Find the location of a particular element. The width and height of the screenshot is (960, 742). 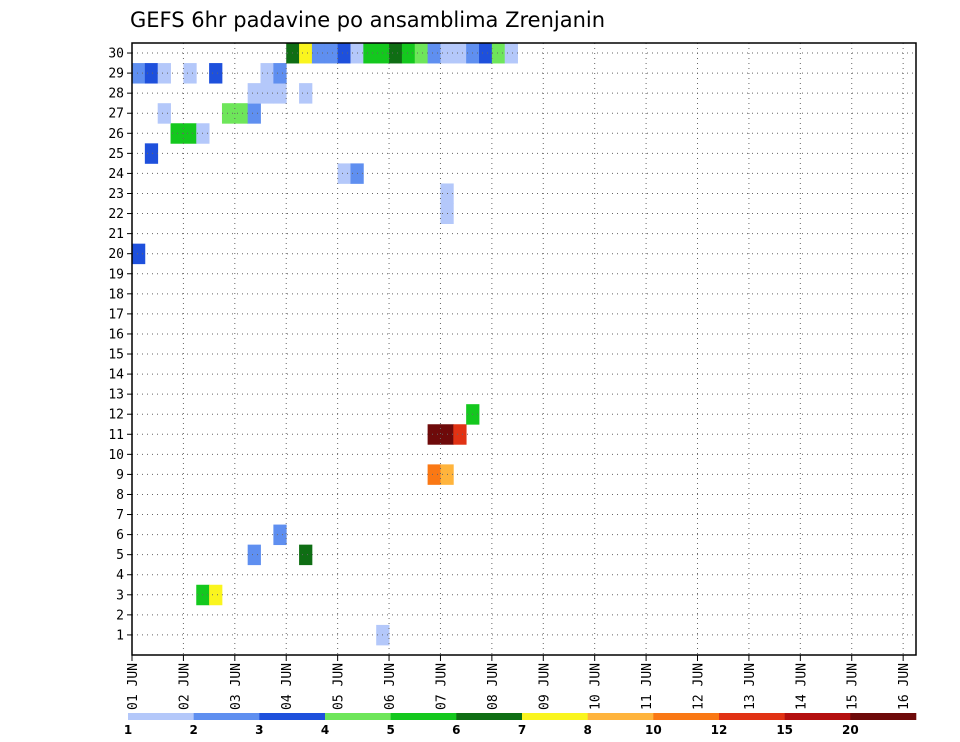

y-tick-label: 1 is located at coordinates (120, 635).